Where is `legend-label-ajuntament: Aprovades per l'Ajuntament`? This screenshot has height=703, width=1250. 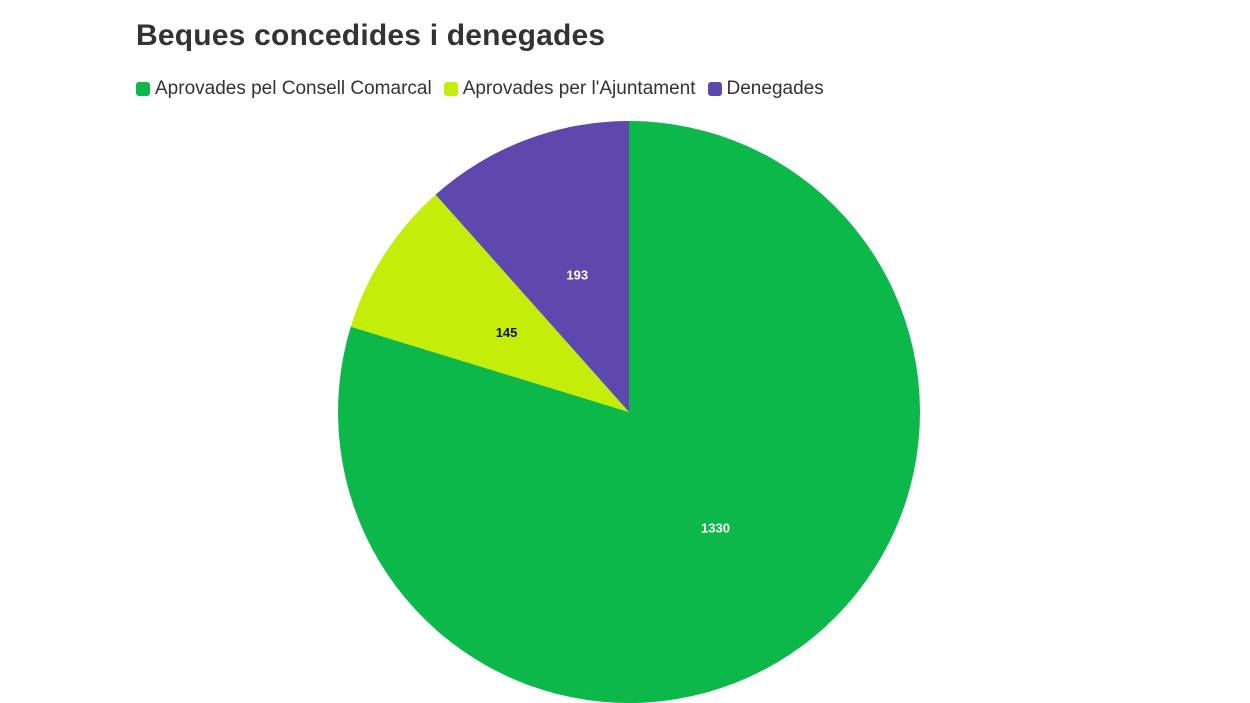 legend-label-ajuntament: Aprovades per l'Ajuntament is located at coordinates (579, 88).